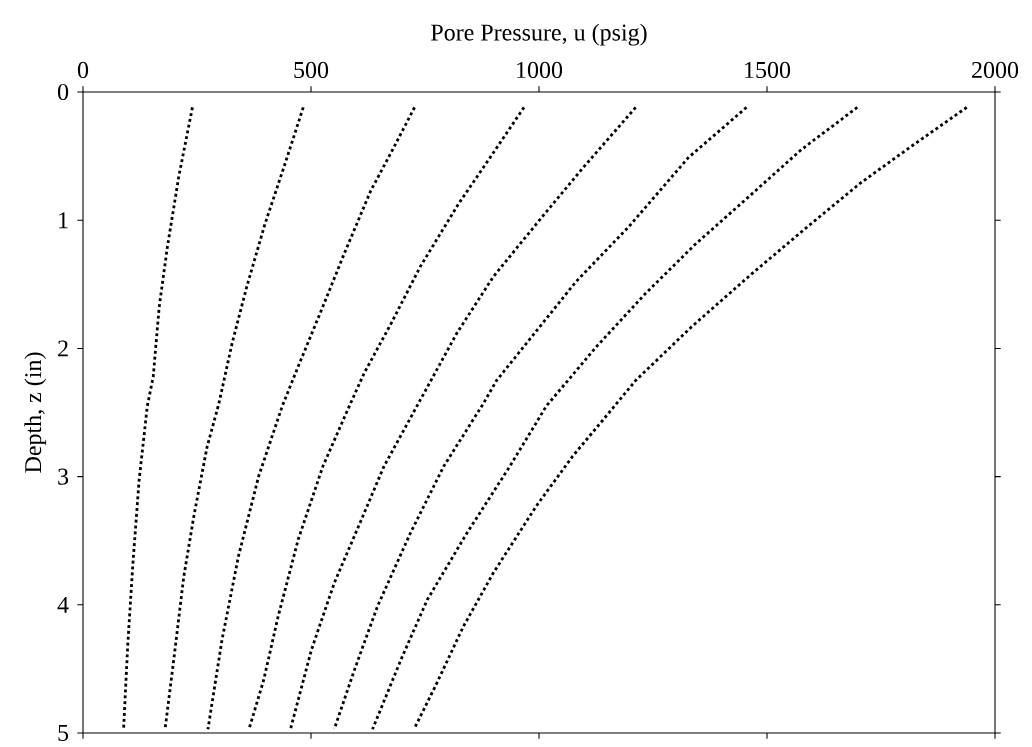  What do you see at coordinates (768, 70) in the screenshot?
I see `x-tick-label: 1500` at bounding box center [768, 70].